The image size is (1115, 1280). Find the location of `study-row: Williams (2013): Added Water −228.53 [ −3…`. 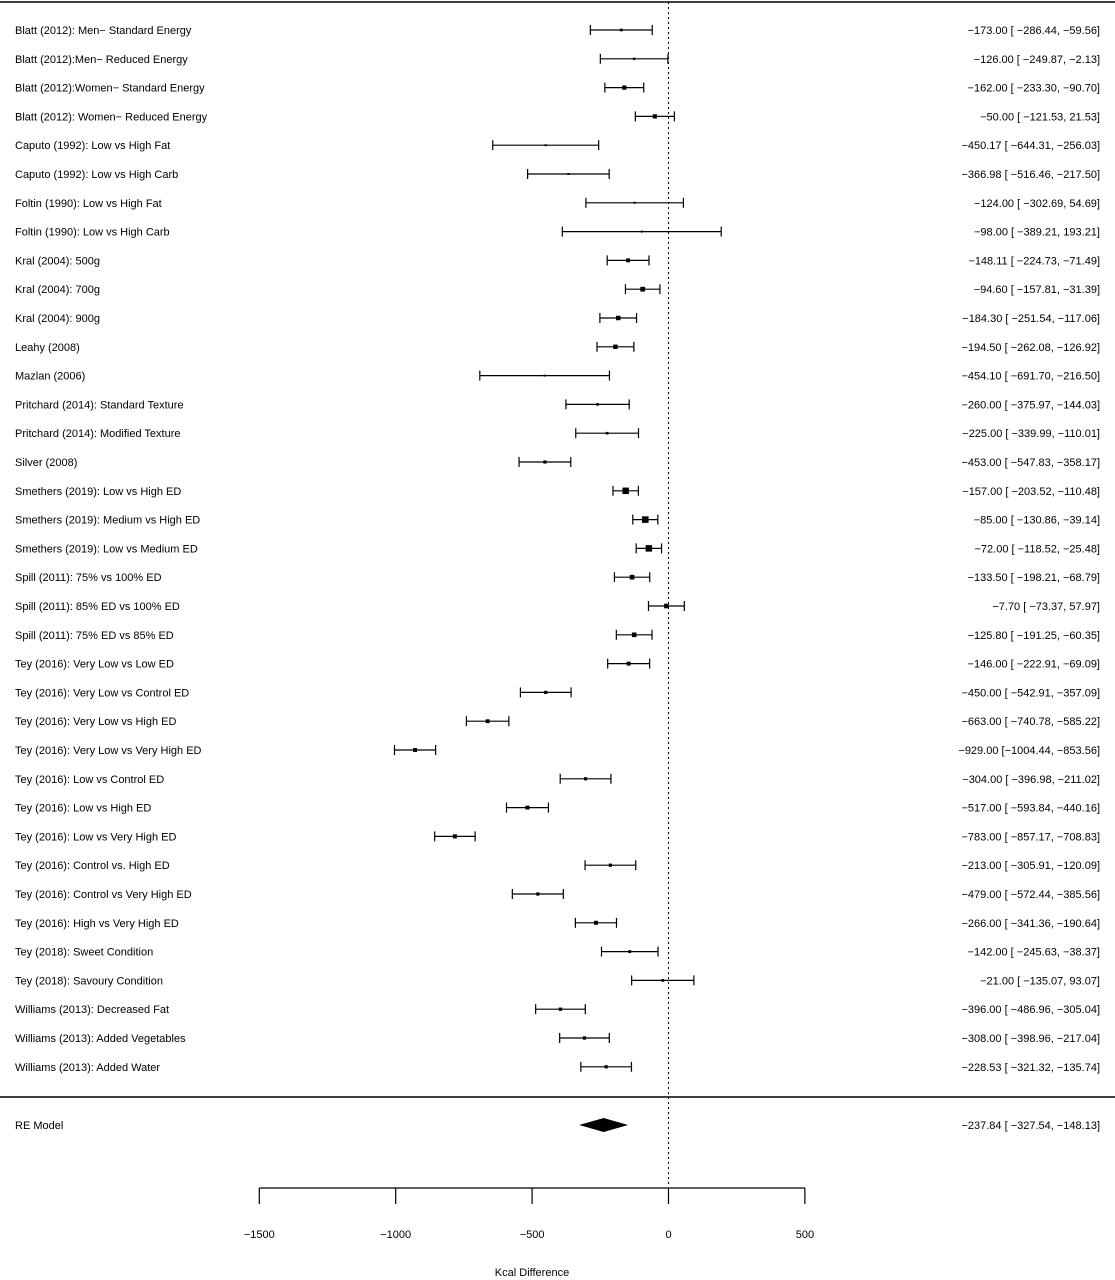

study-row: Williams (2013): Added Water −228.53 [ −3… is located at coordinates (557, 1067).